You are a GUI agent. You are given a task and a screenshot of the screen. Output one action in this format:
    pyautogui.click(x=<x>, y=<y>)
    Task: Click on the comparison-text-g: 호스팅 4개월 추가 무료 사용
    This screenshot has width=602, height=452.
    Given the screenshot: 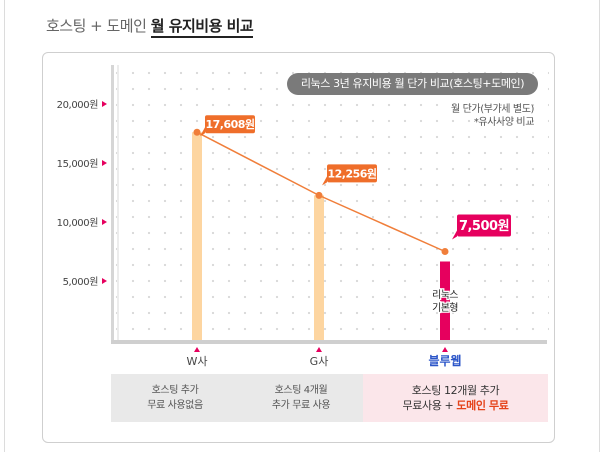 What is the action you would take?
    pyautogui.click(x=301, y=398)
    